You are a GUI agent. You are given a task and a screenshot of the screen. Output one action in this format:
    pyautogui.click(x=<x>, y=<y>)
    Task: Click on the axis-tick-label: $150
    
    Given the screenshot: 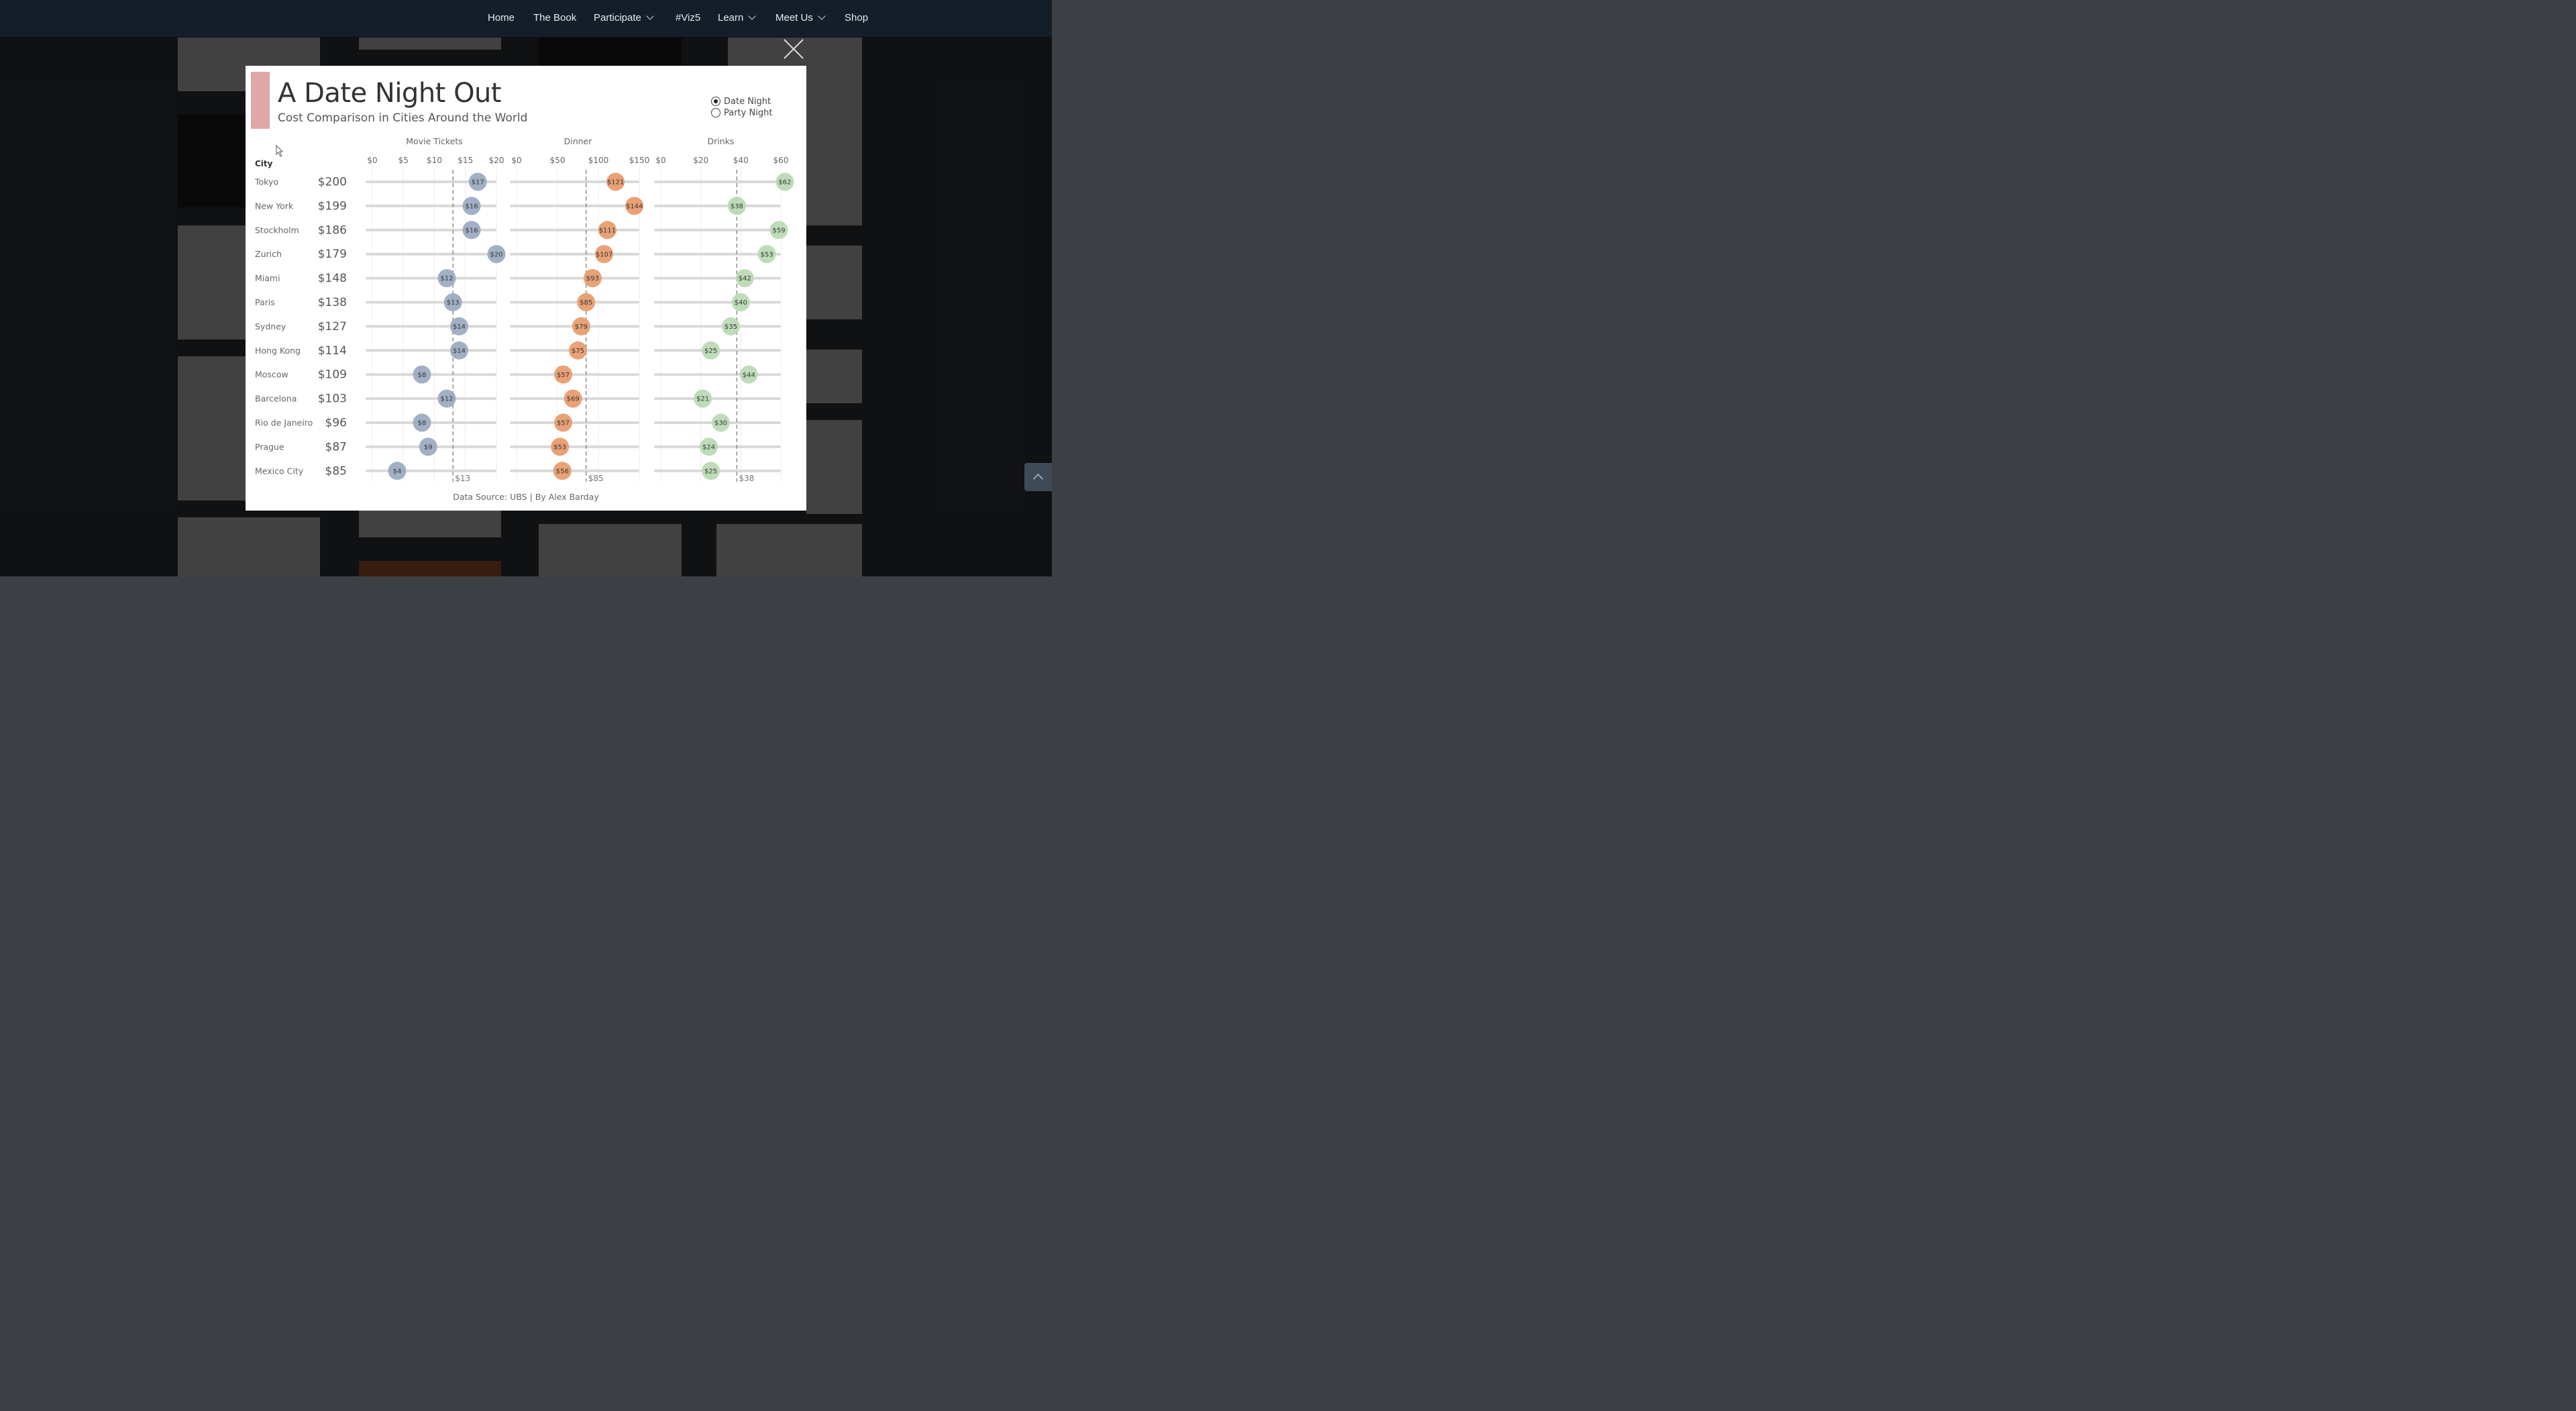 What is the action you would take?
    pyautogui.click(x=639, y=160)
    